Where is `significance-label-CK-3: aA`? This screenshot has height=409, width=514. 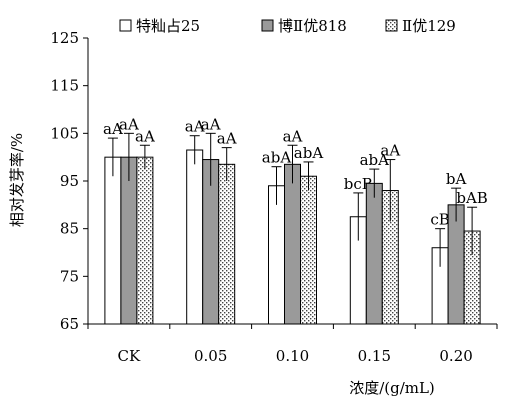 significance-label-CK-3: aA is located at coordinates (145, 136).